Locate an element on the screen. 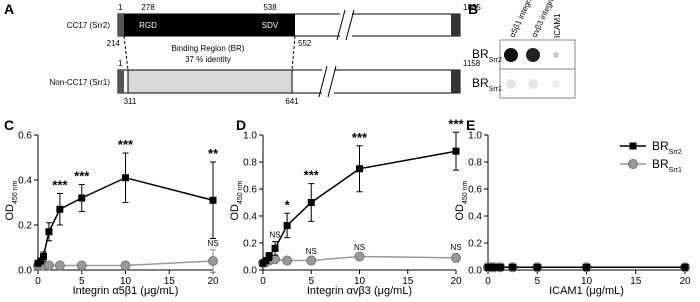  protein-name: Non-CC17 (Srr1) is located at coordinates (80, 82).